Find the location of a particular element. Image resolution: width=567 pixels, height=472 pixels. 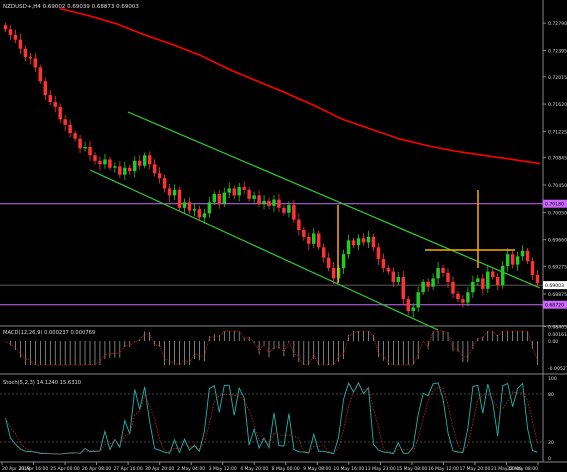

time-tick-label: 20 Apr 2018 is located at coordinates (16, 469).